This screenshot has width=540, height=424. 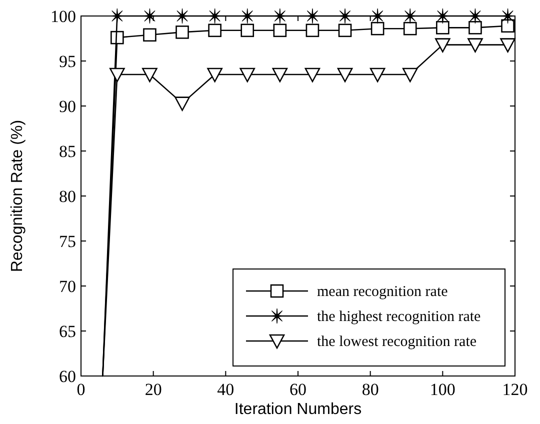 I want to click on x-tick-label: 60, so click(x=298, y=389).